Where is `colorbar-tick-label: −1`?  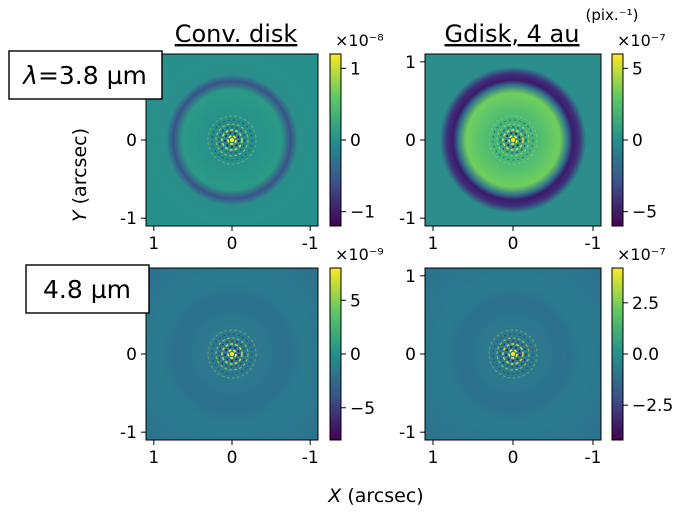
colorbar-tick-label: −1 is located at coordinates (362, 213).